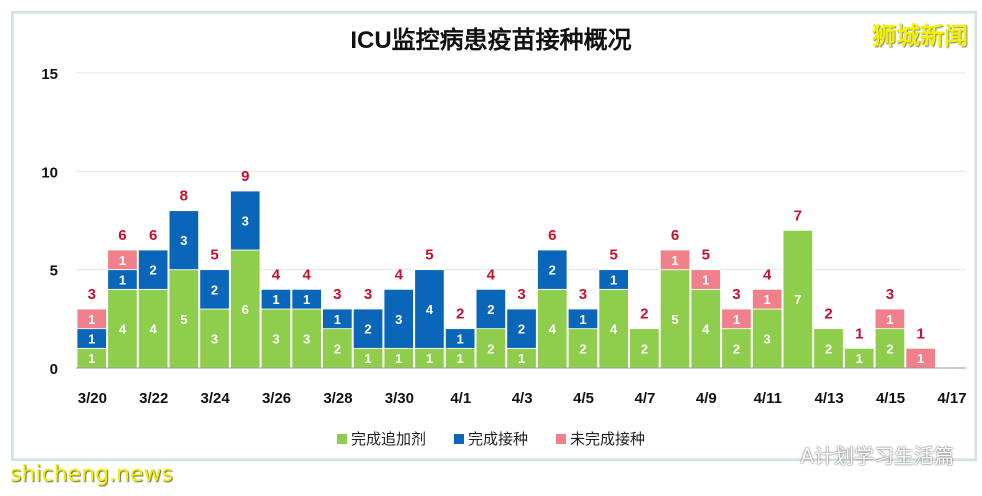  What do you see at coordinates (245, 176) in the screenshot?
I see `total-label: 9` at bounding box center [245, 176].